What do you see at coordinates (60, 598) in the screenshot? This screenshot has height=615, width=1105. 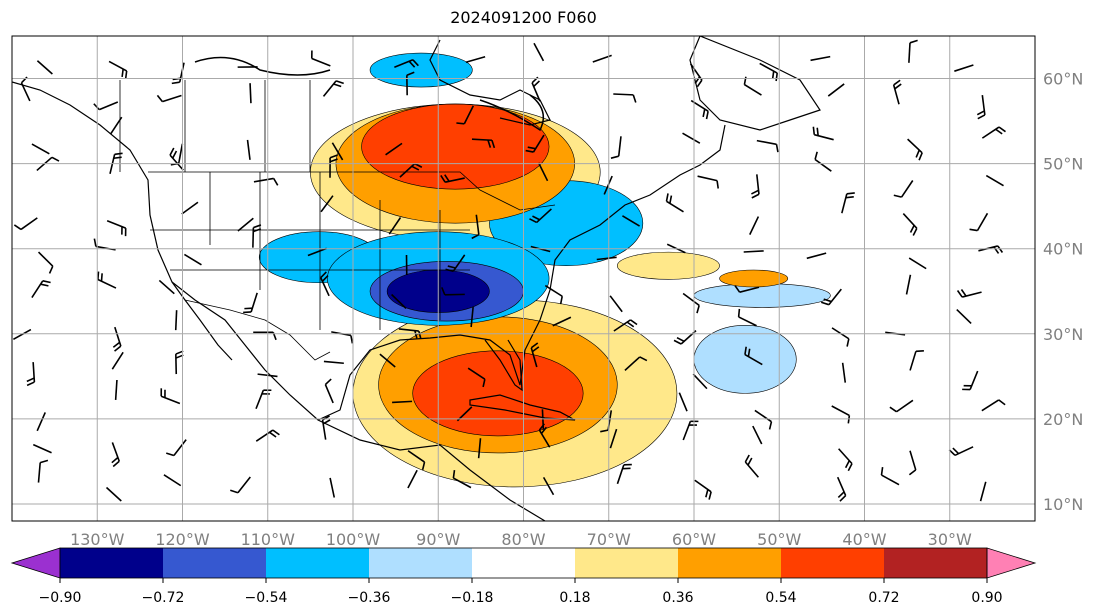 I see `colorbar-tick-label: −0.90` at bounding box center [60, 598].